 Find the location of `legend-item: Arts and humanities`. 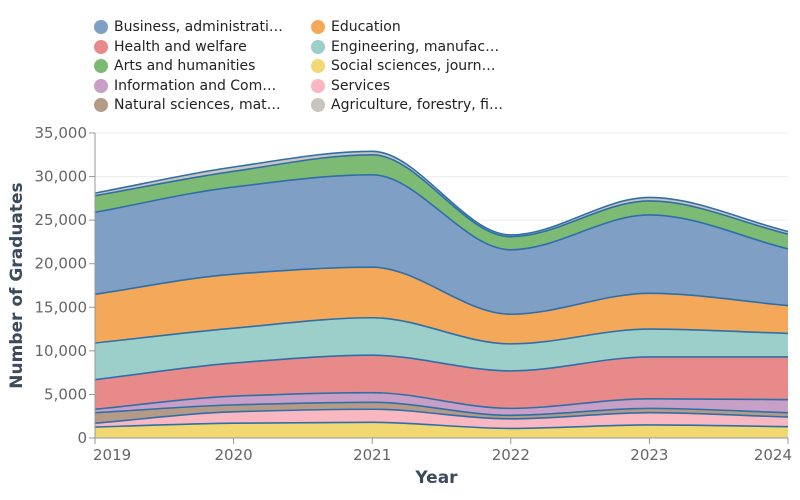

legend-item: Arts and humanities is located at coordinates (202, 66).